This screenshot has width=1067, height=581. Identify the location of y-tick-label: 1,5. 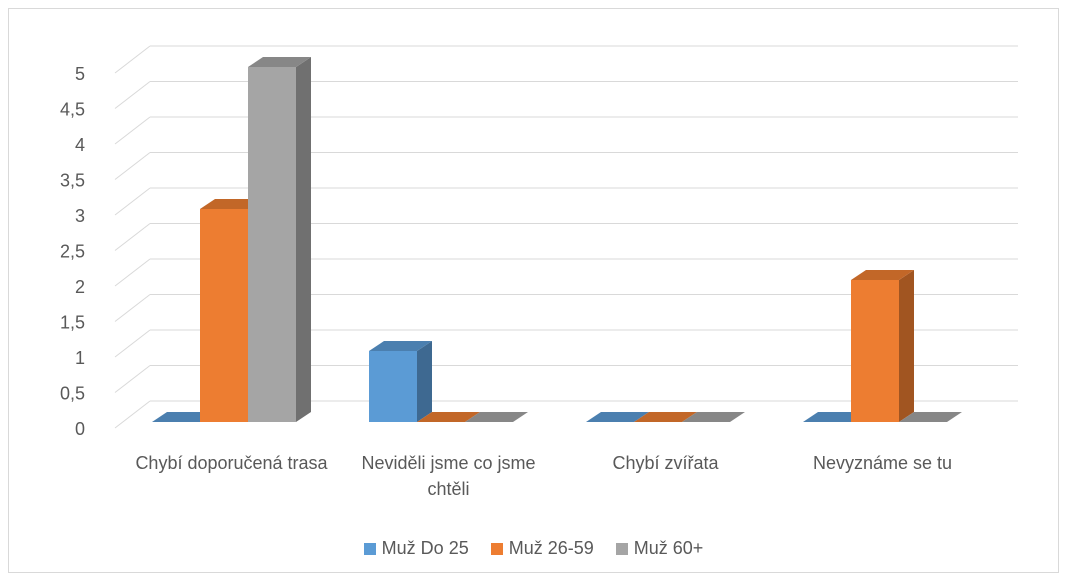
(72, 322).